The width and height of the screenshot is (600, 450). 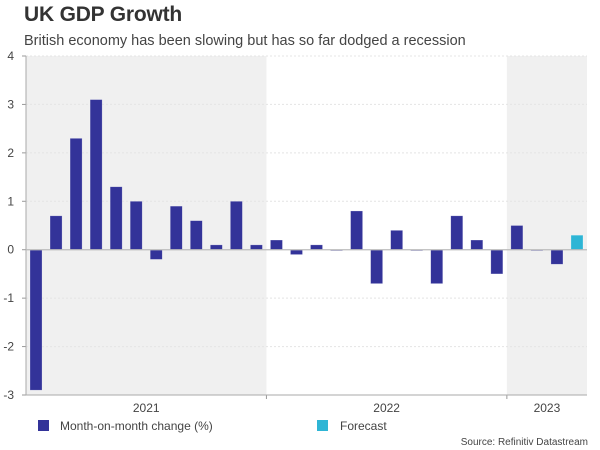 I want to click on y-tick-label: -3, so click(x=8, y=395).